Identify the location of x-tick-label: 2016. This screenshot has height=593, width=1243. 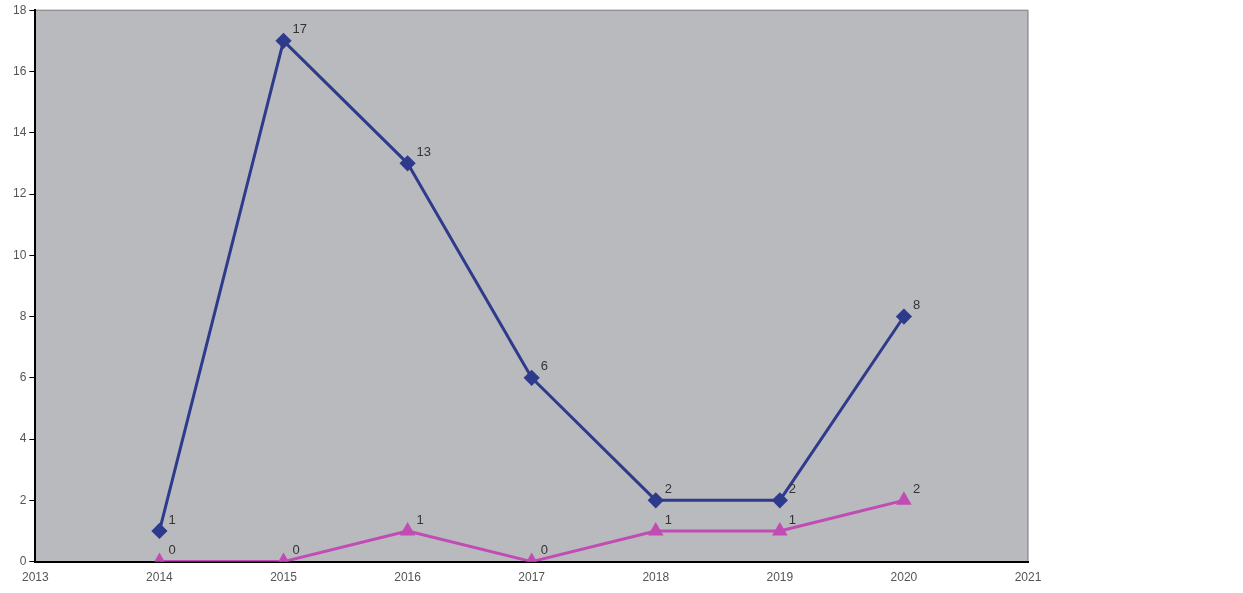
(408, 577).